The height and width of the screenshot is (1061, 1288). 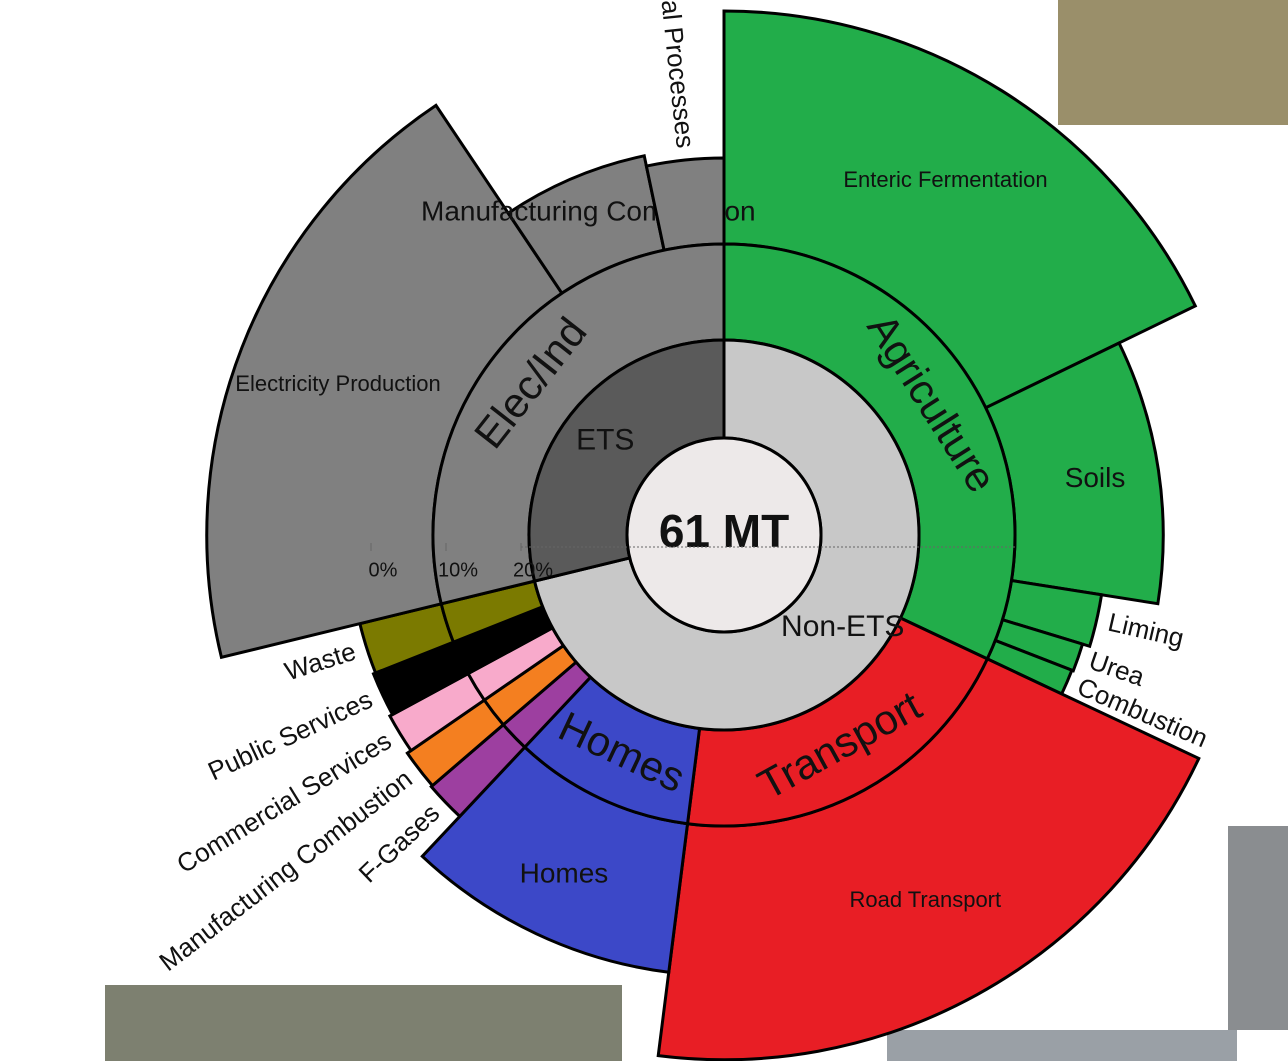 What do you see at coordinates (925, 899) in the screenshot?
I see `segment-label: Road Transport` at bounding box center [925, 899].